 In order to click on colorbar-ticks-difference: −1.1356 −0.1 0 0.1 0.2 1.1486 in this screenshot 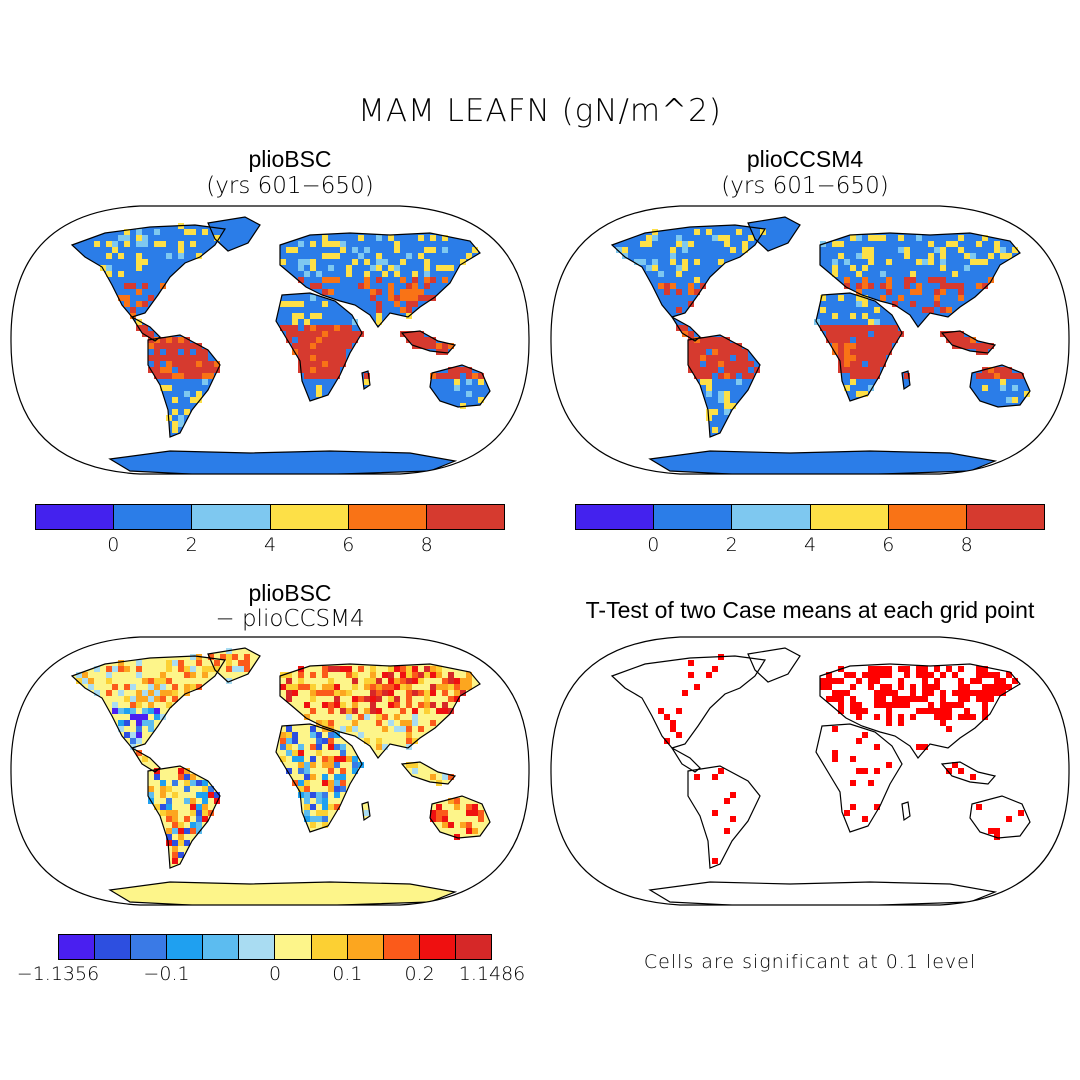, I will do `click(271, 975)`.